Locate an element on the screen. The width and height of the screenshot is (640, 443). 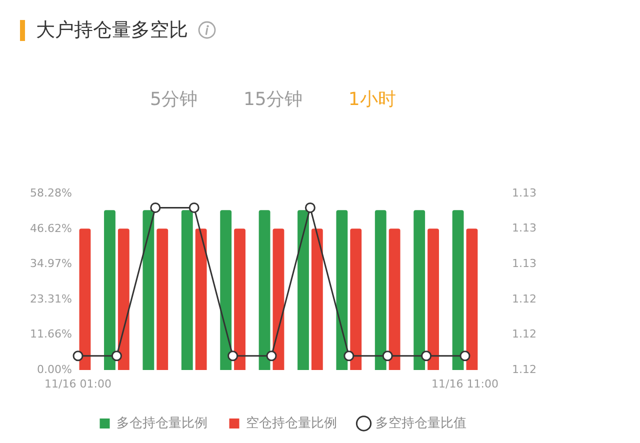
legend-label: 多仓持仓量比例 is located at coordinates (162, 423).